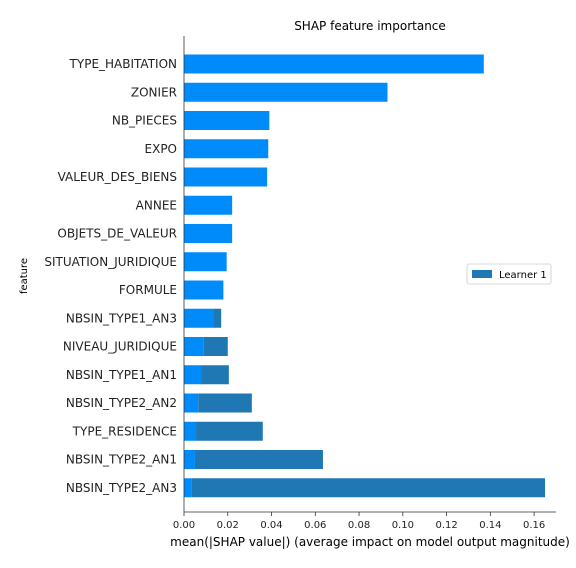 This screenshot has height=568, width=576. Describe the element at coordinates (144, 121) in the screenshot. I see `category-label: NB_PIECES` at that location.